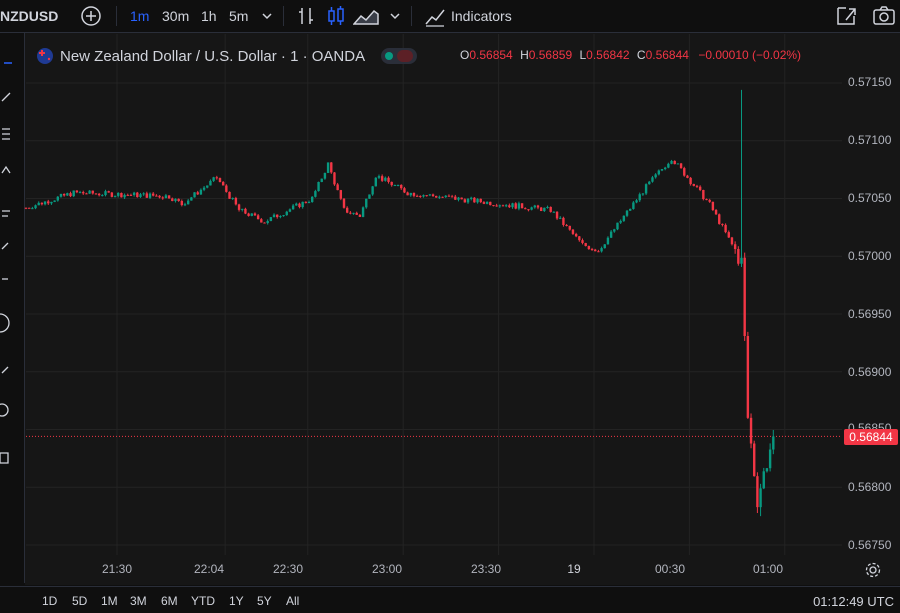 The height and width of the screenshot is (613, 900). Describe the element at coordinates (405, 56) in the screenshot. I see `volatility-icon` at that location.